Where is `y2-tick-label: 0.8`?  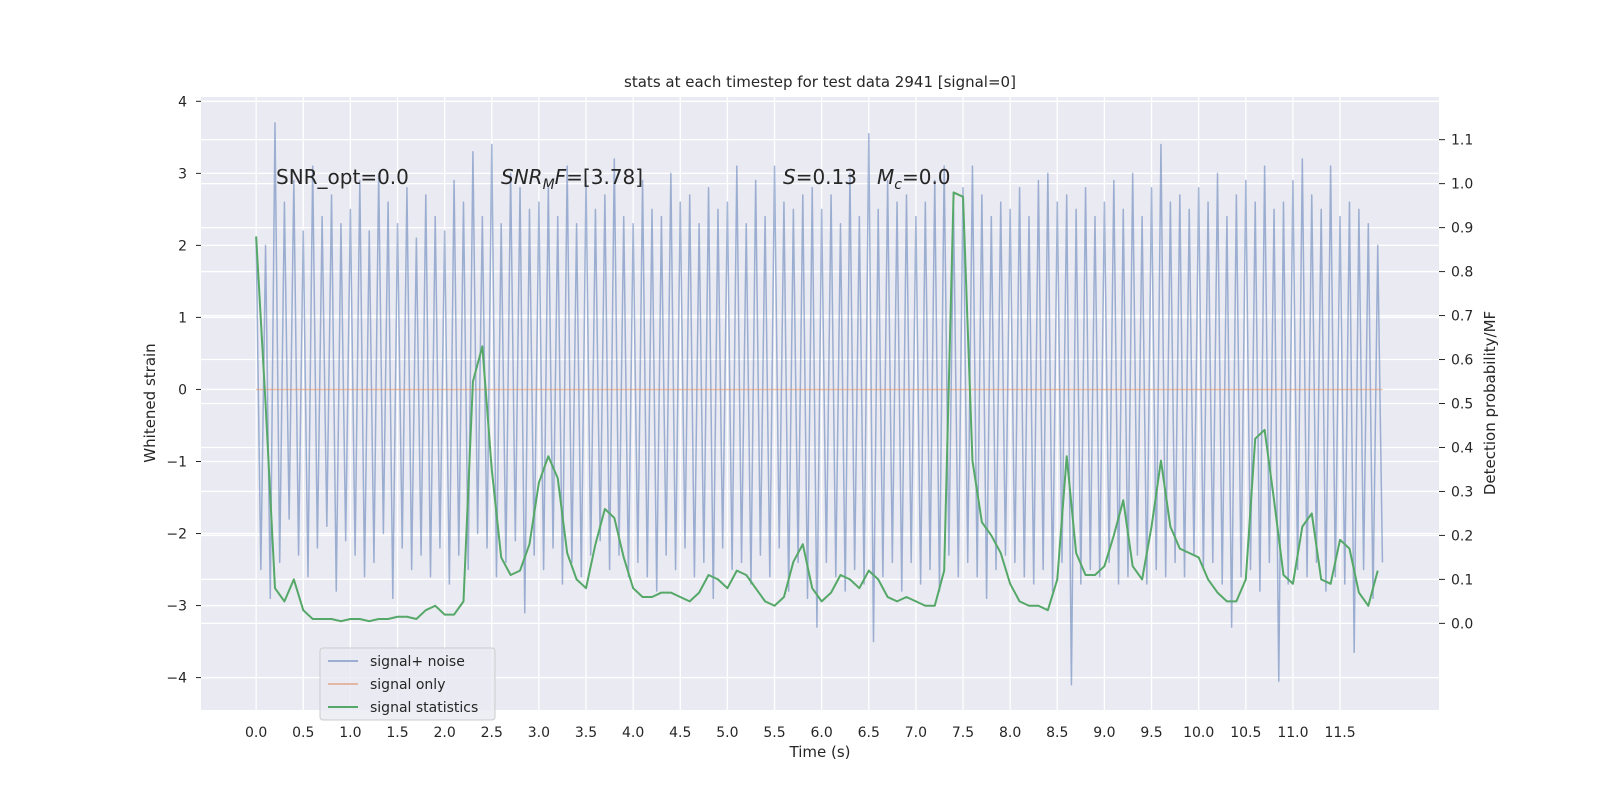
y2-tick-label: 0.8 is located at coordinates (1462, 273).